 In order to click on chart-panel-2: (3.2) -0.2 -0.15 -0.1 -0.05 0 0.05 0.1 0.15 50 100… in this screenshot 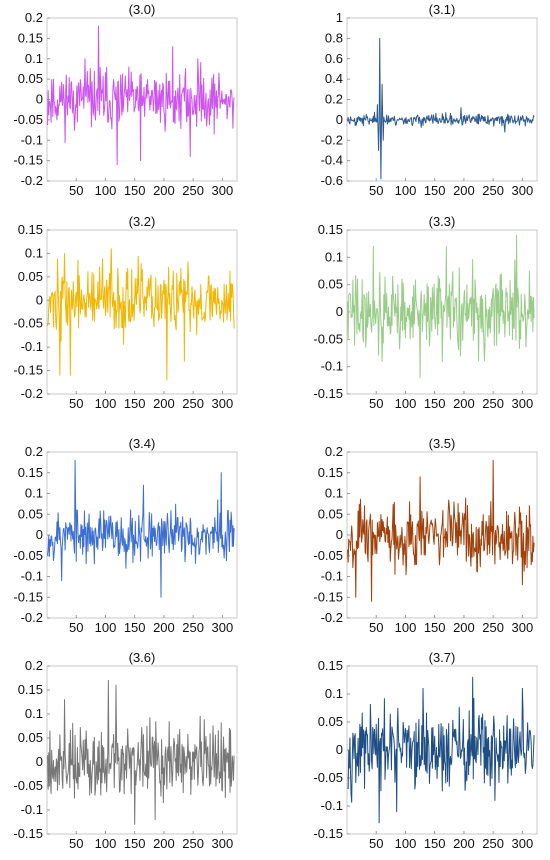, I will do `click(125, 312)`.